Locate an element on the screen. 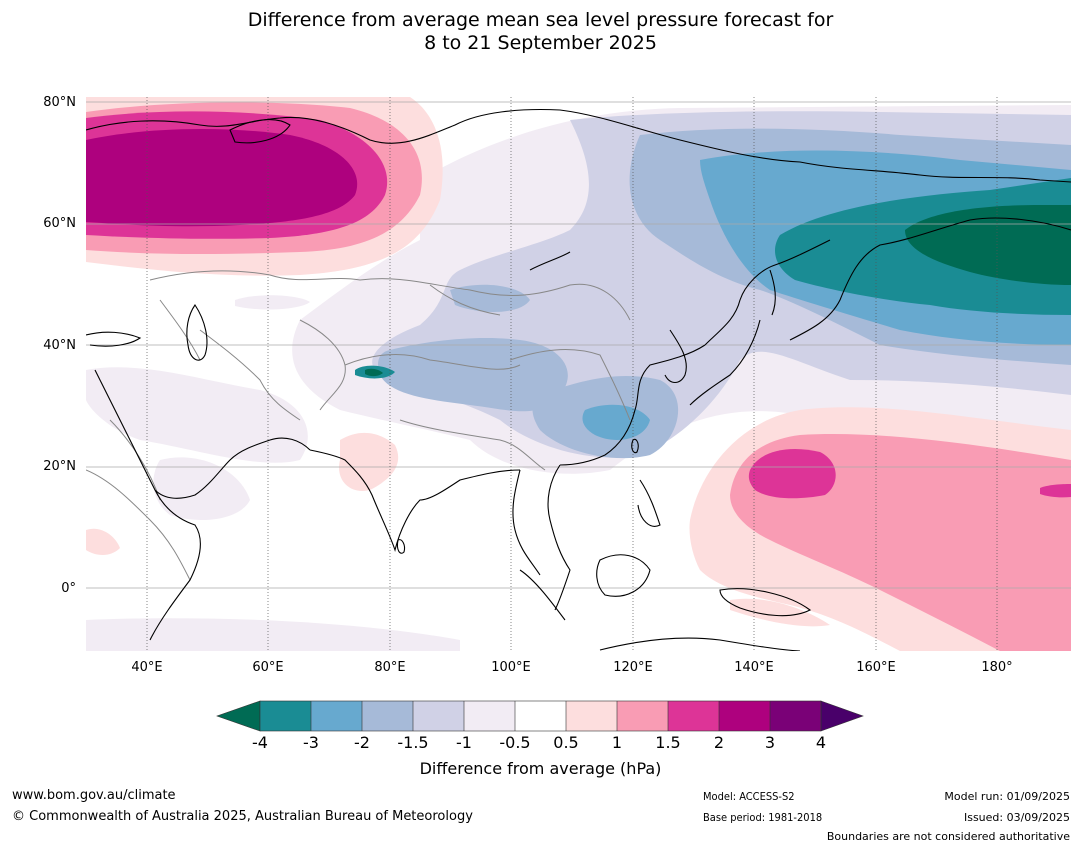  lat-label-0: 0° is located at coordinates (68, 588).